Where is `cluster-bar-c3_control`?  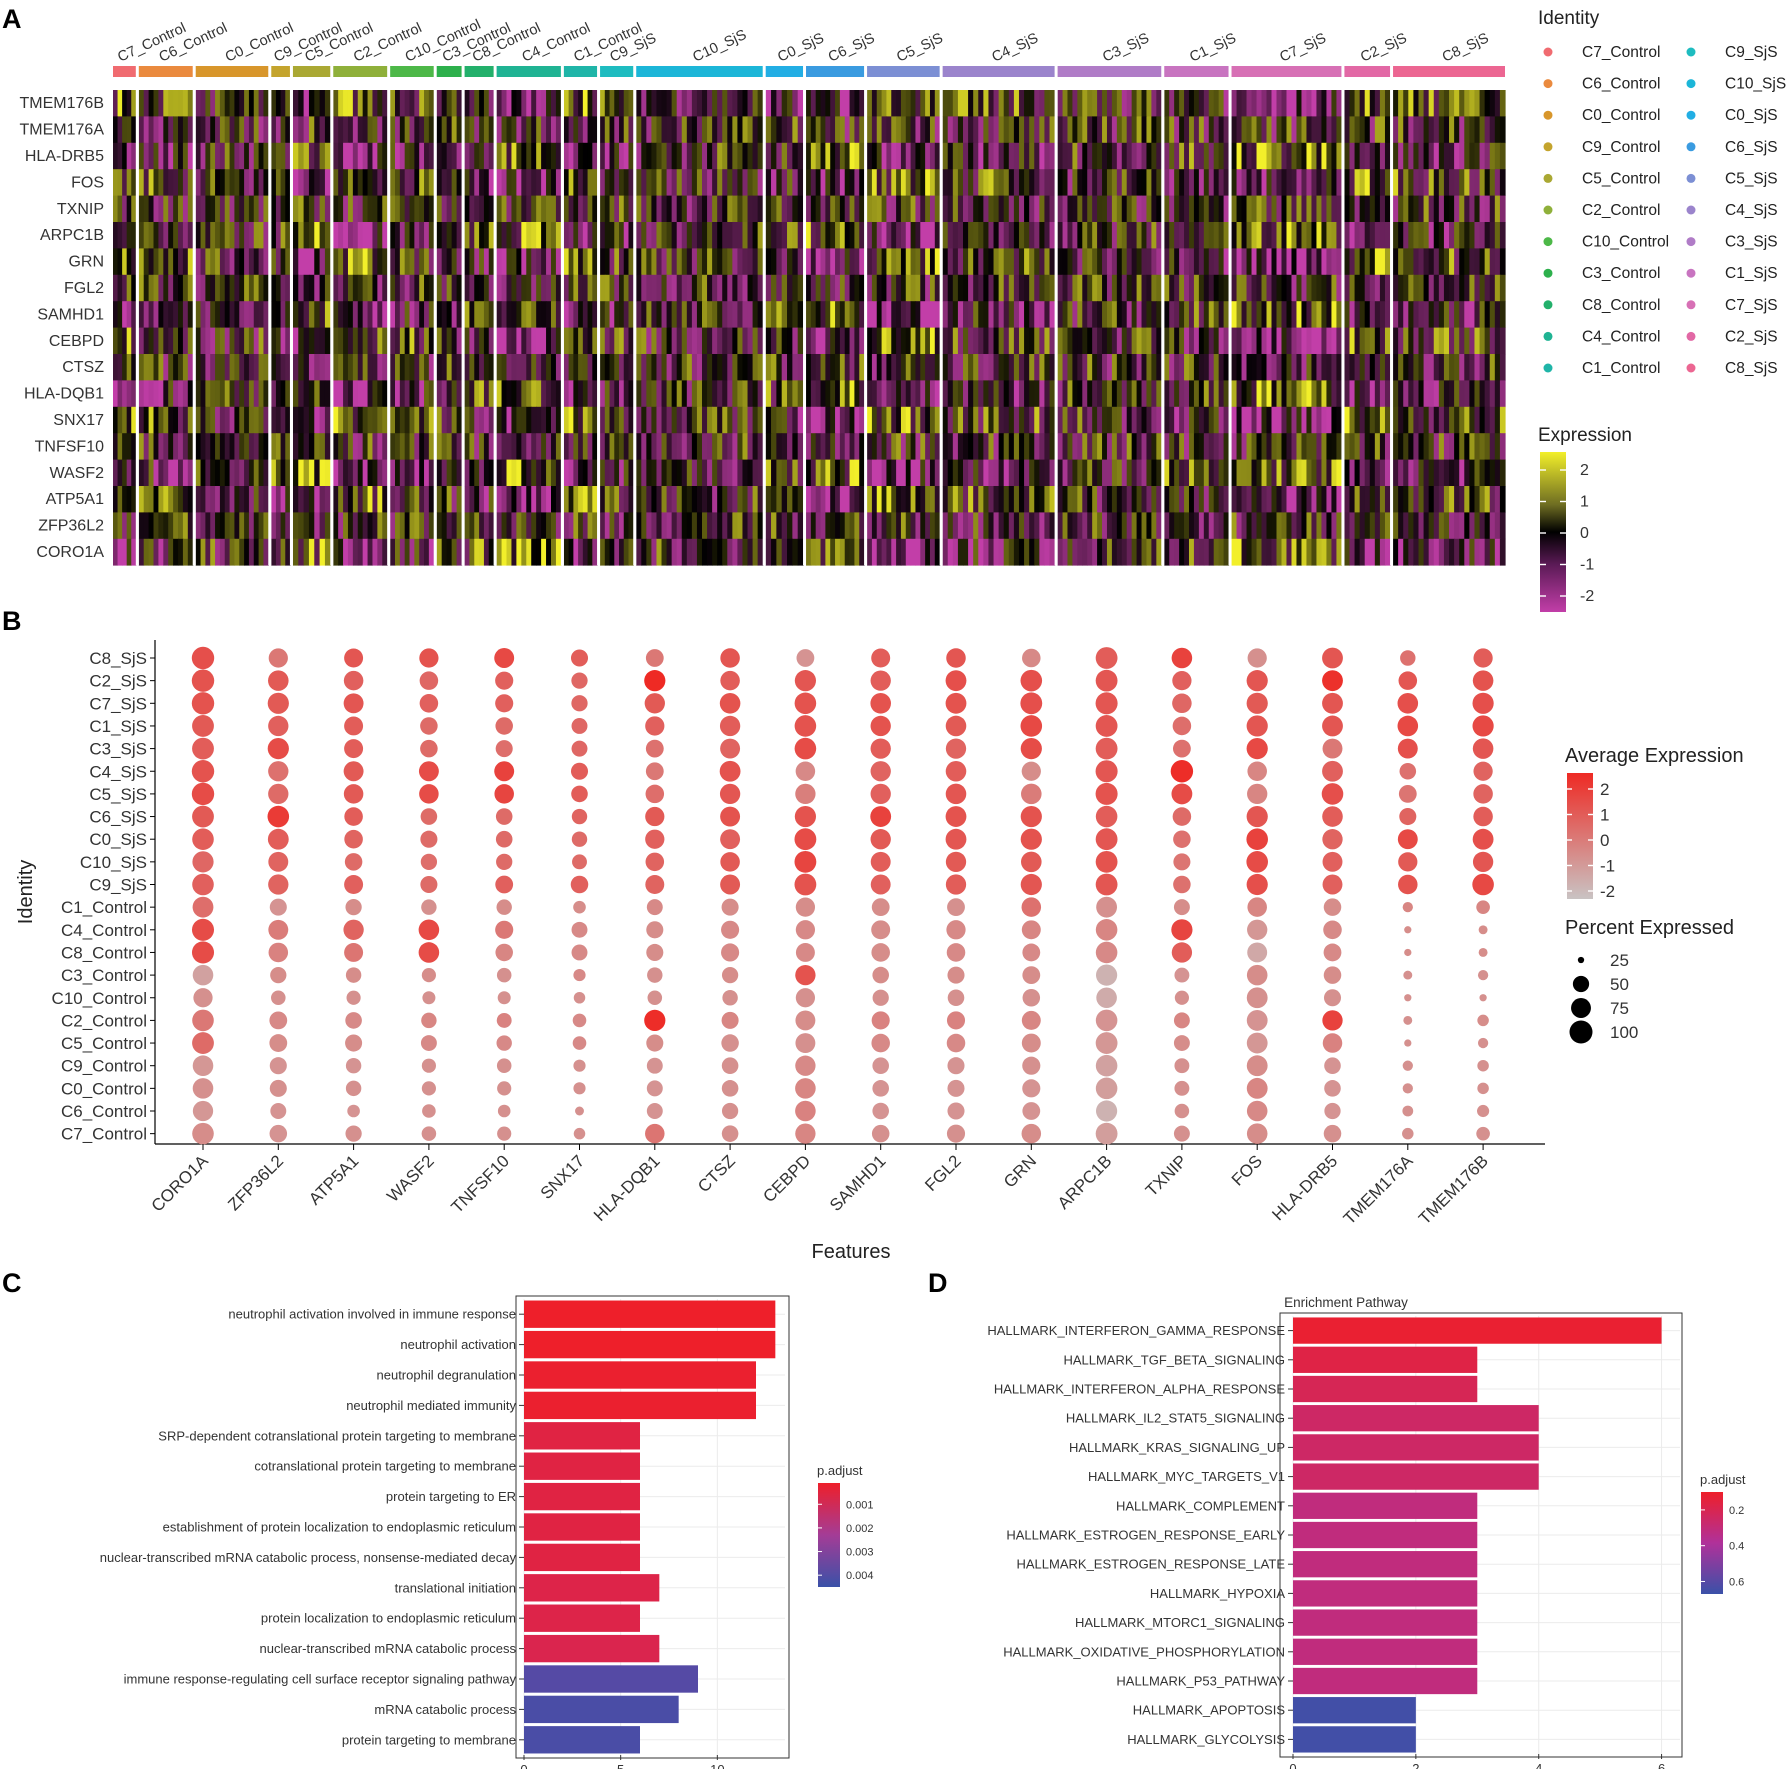 cluster-bar-c3_control is located at coordinates (449, 71).